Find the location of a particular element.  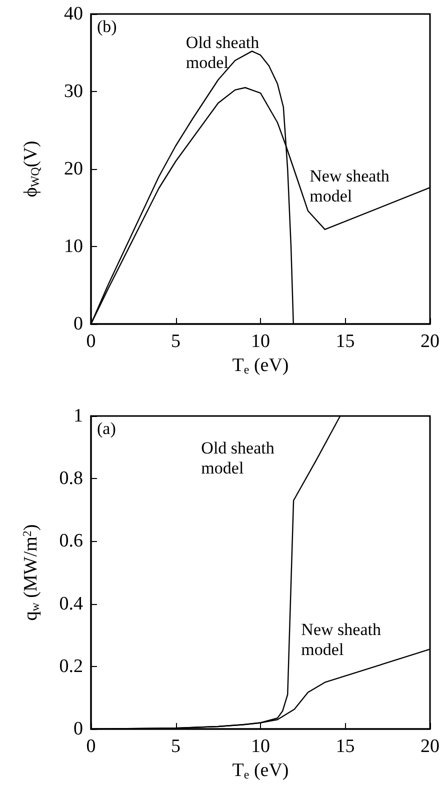

y-axis-title: ϕWQ(V) is located at coordinates (31, 169).